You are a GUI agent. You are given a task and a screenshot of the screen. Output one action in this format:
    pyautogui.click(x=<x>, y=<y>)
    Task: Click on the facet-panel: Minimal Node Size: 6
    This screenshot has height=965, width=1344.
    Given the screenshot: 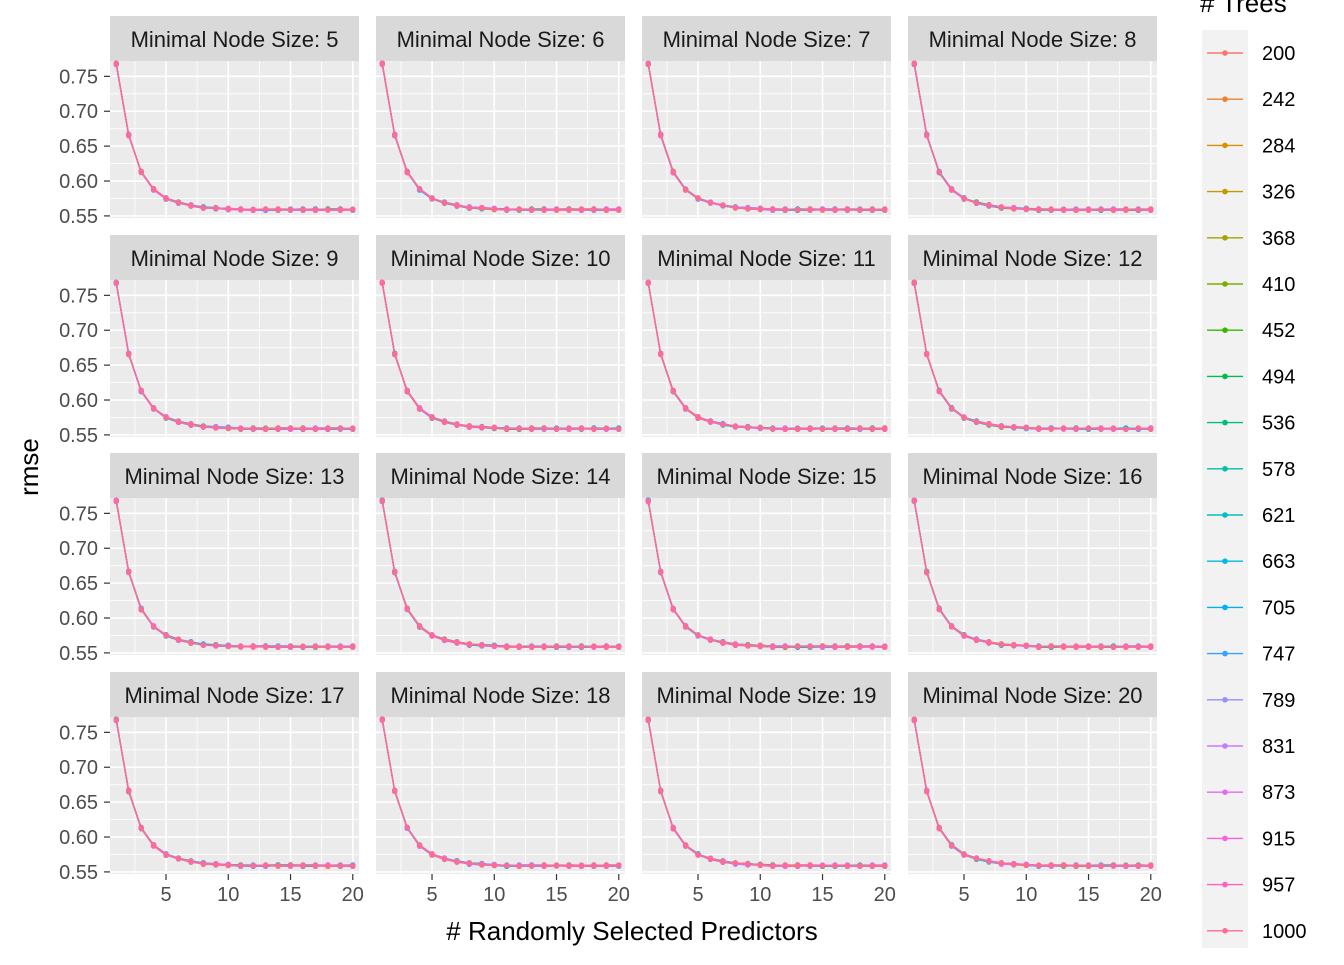 What is the action you would take?
    pyautogui.click(x=500, y=117)
    